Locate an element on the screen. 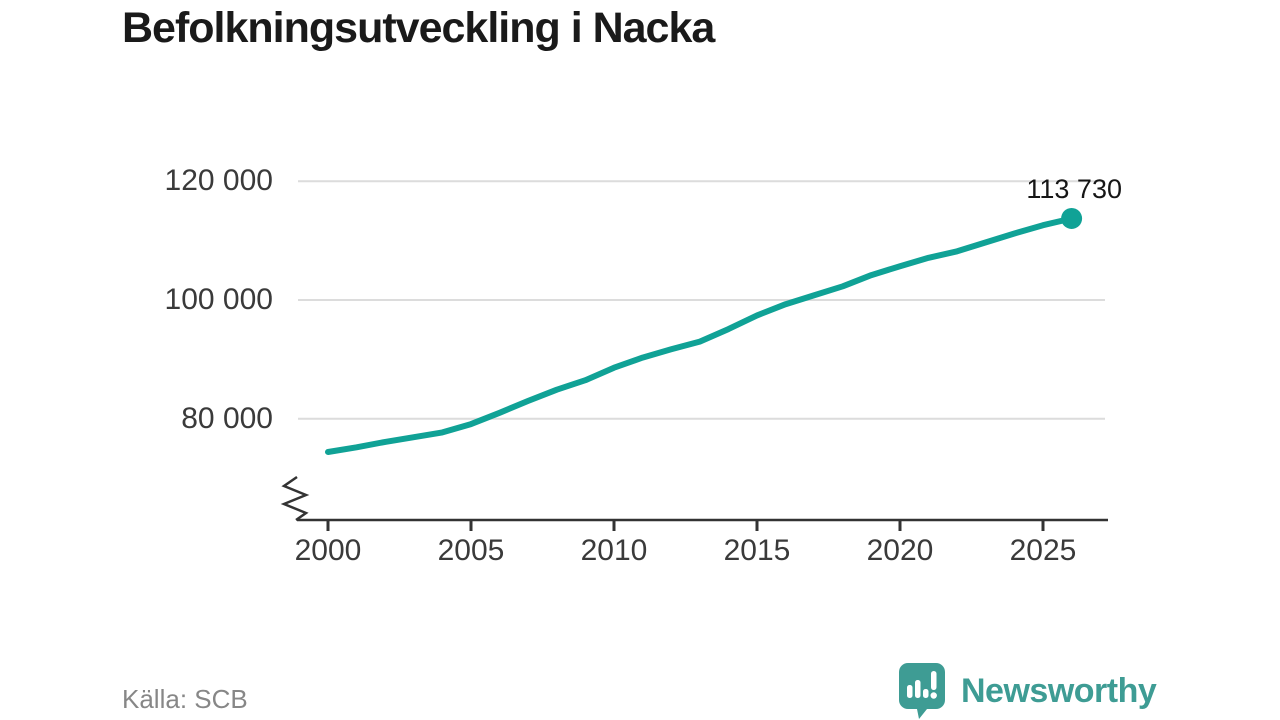  x-tick-label: 2015 is located at coordinates (757, 550).